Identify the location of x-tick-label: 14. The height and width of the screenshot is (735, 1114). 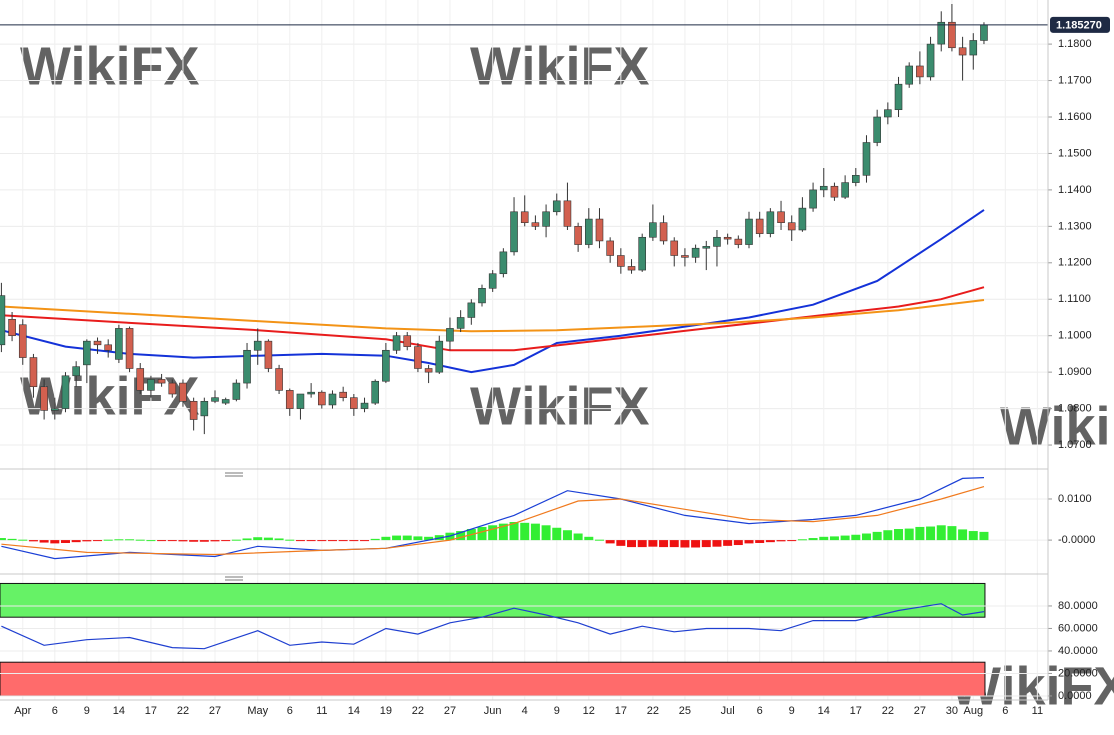
(354, 711).